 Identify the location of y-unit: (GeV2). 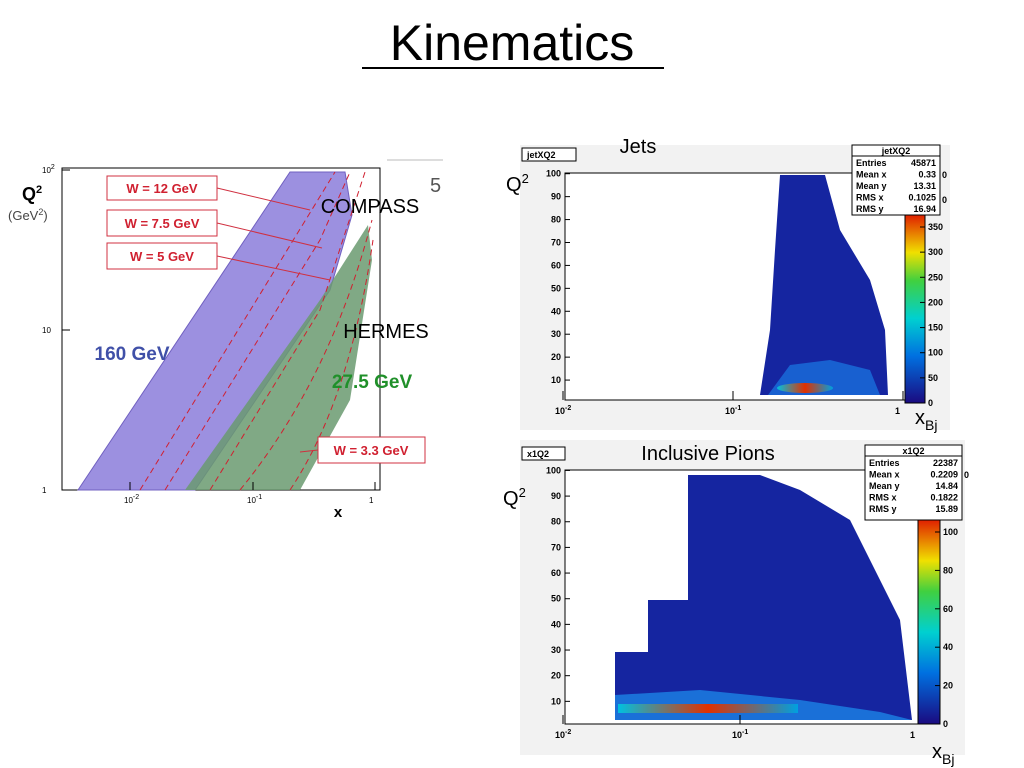
(28, 215).